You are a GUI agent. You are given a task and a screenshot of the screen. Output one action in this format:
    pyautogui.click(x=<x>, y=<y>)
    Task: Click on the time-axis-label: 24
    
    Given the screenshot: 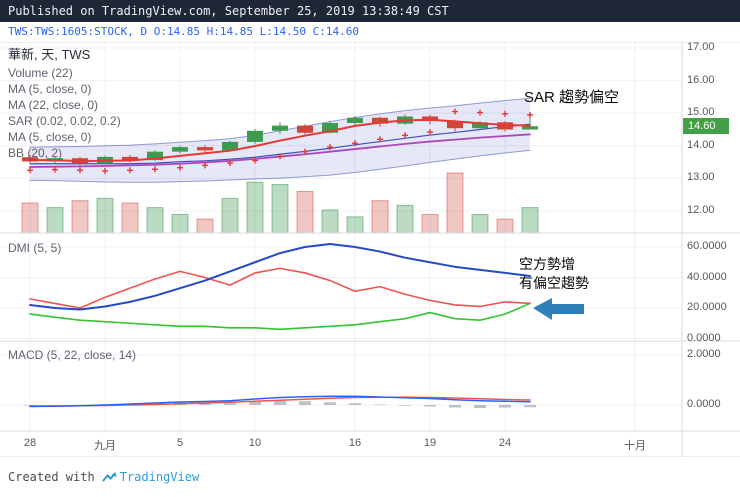 What is the action you would take?
    pyautogui.click(x=505, y=443)
    